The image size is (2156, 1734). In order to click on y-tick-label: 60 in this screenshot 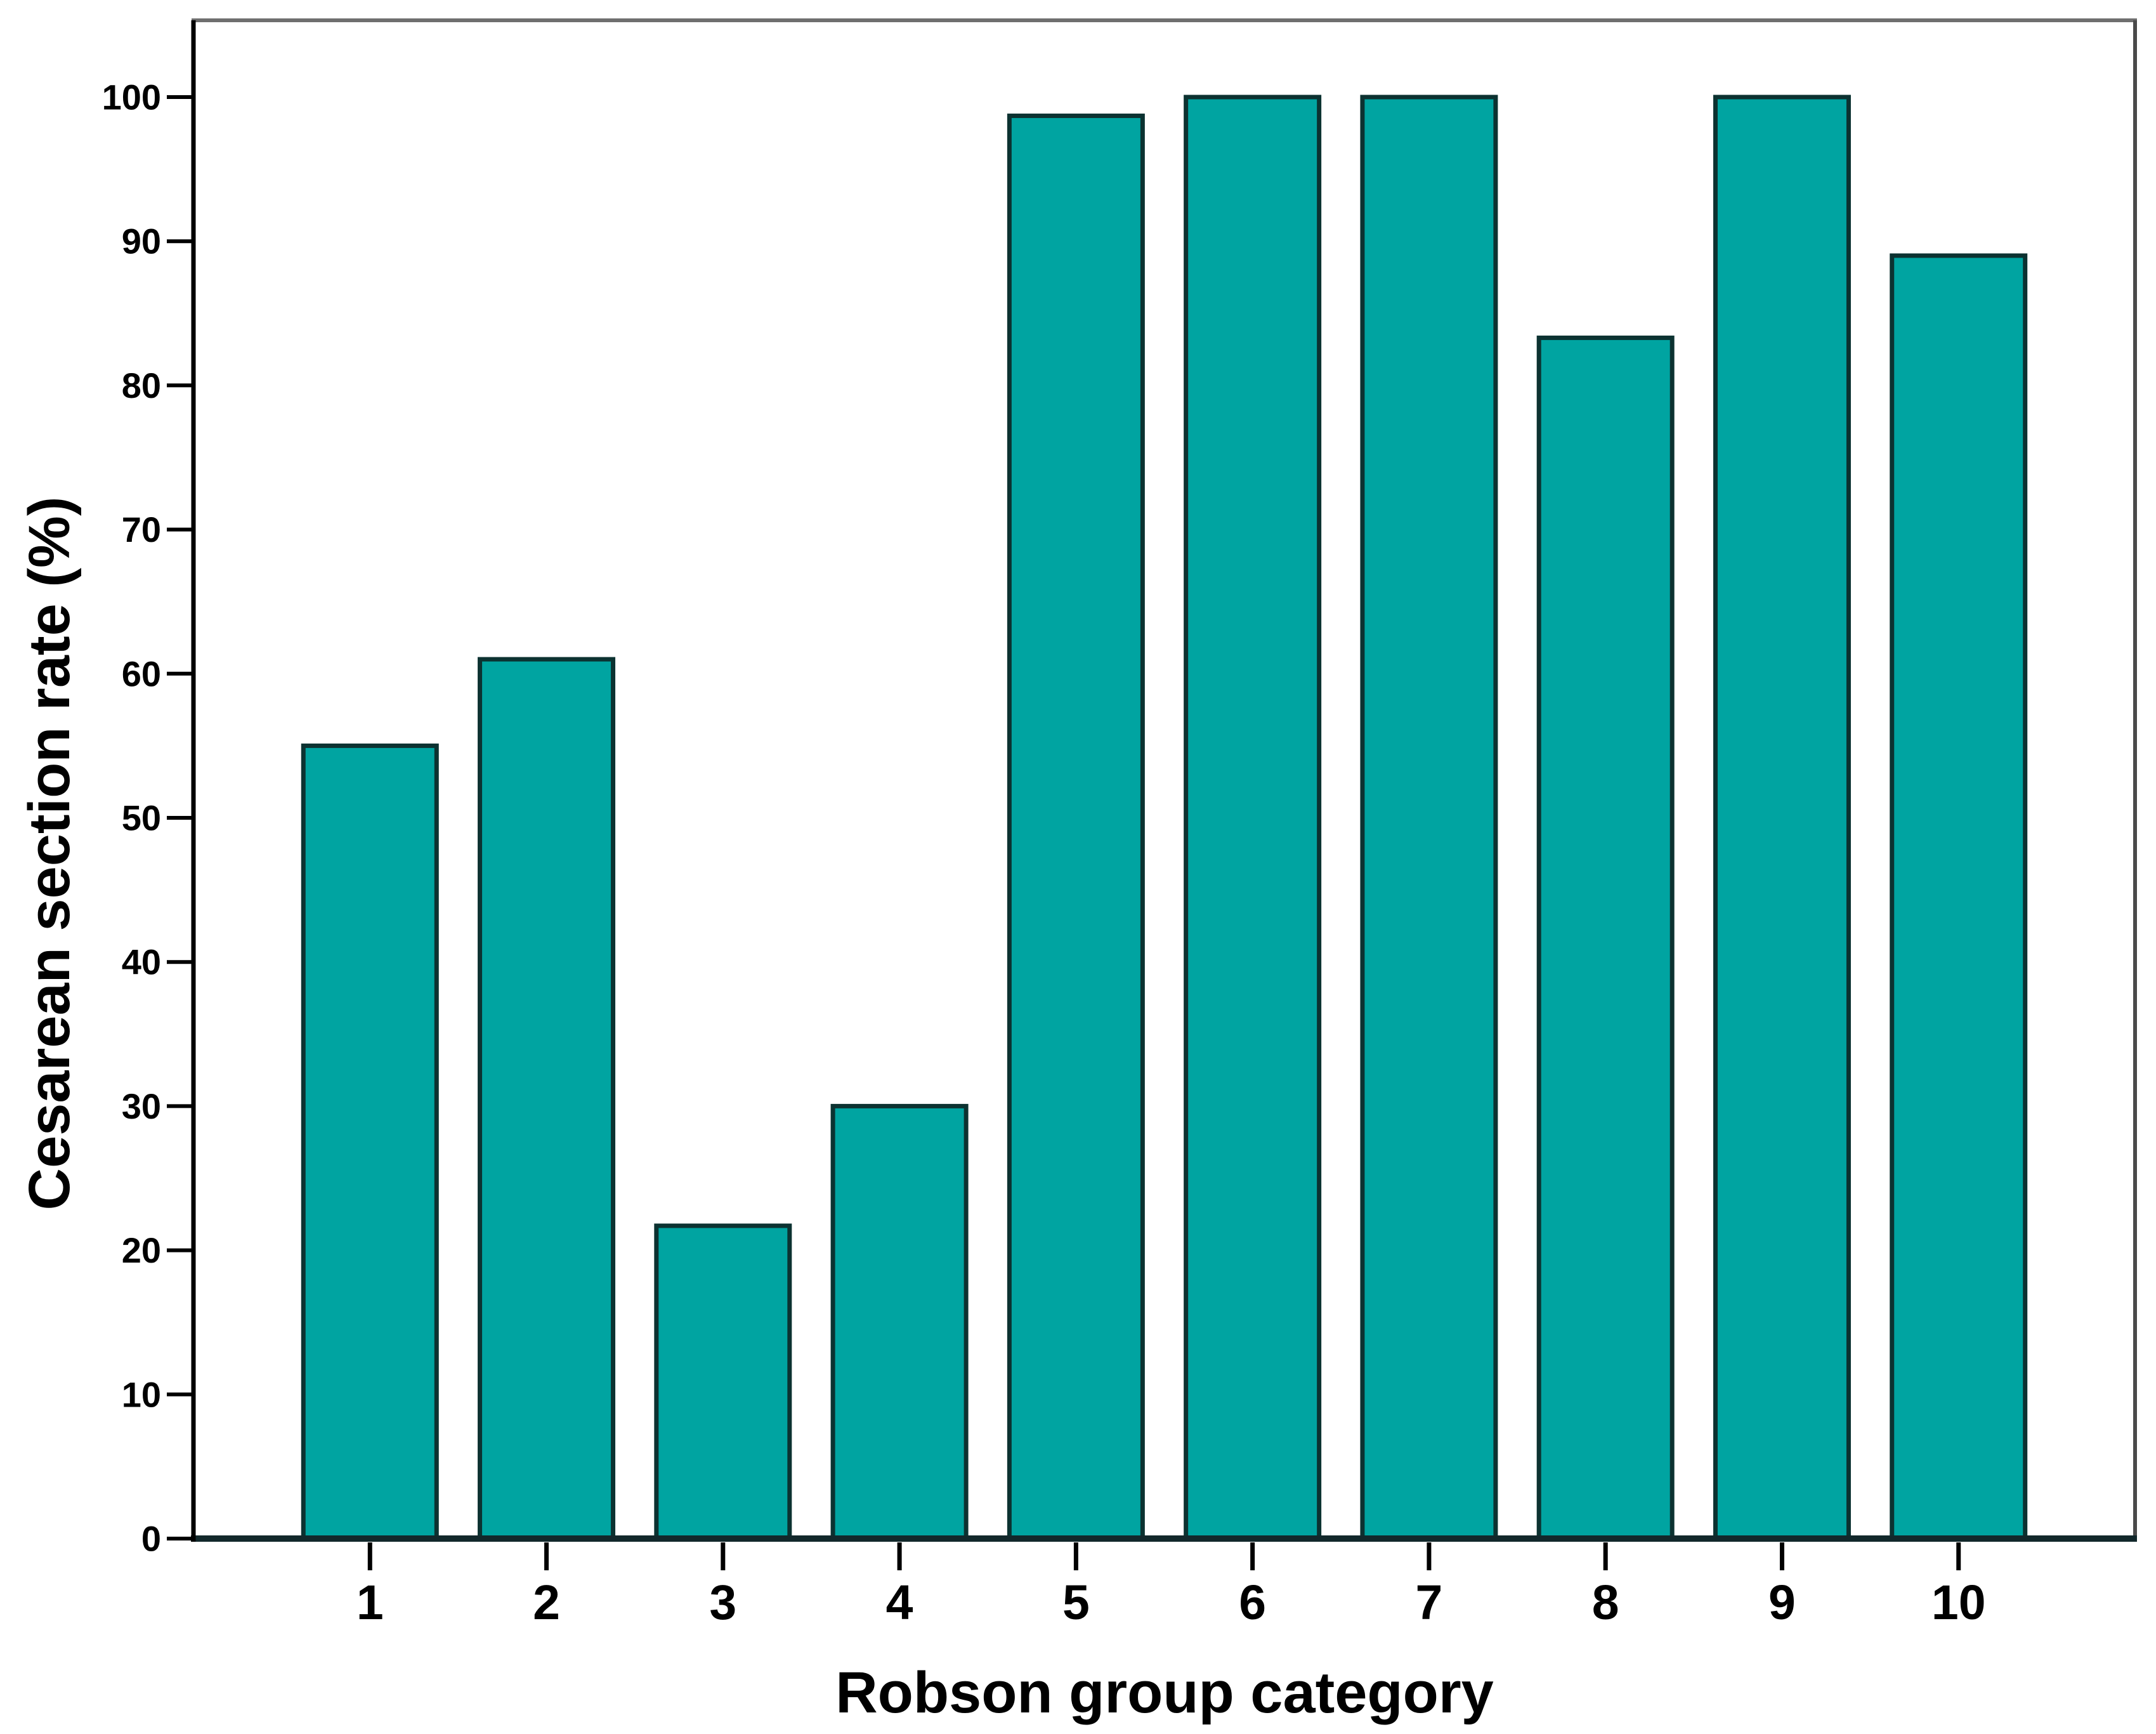, I will do `click(141, 674)`.